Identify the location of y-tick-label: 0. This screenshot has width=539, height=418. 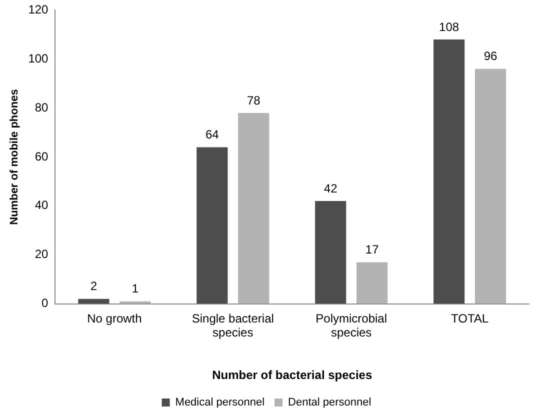
(45, 303).